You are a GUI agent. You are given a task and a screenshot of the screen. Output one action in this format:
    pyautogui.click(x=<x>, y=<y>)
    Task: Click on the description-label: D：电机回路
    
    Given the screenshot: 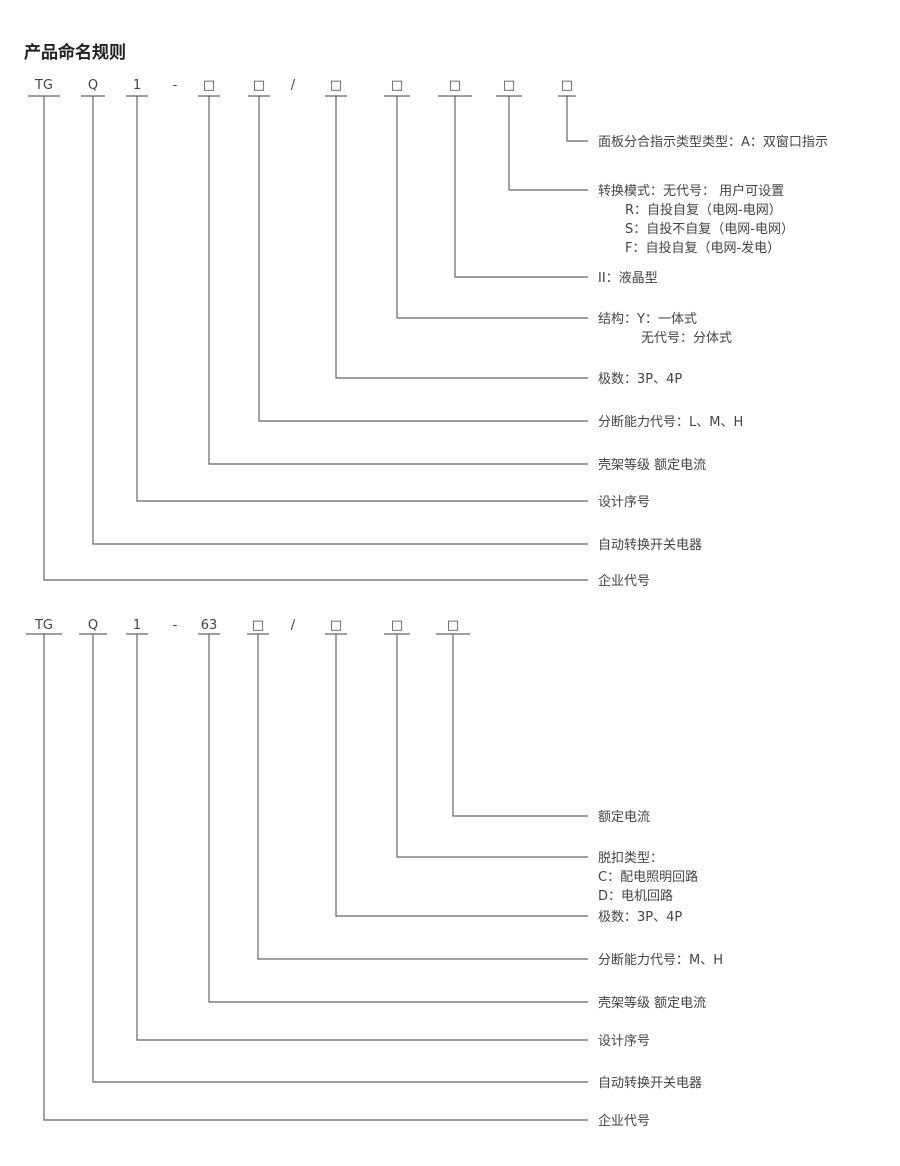 What is the action you would take?
    pyautogui.click(x=635, y=896)
    